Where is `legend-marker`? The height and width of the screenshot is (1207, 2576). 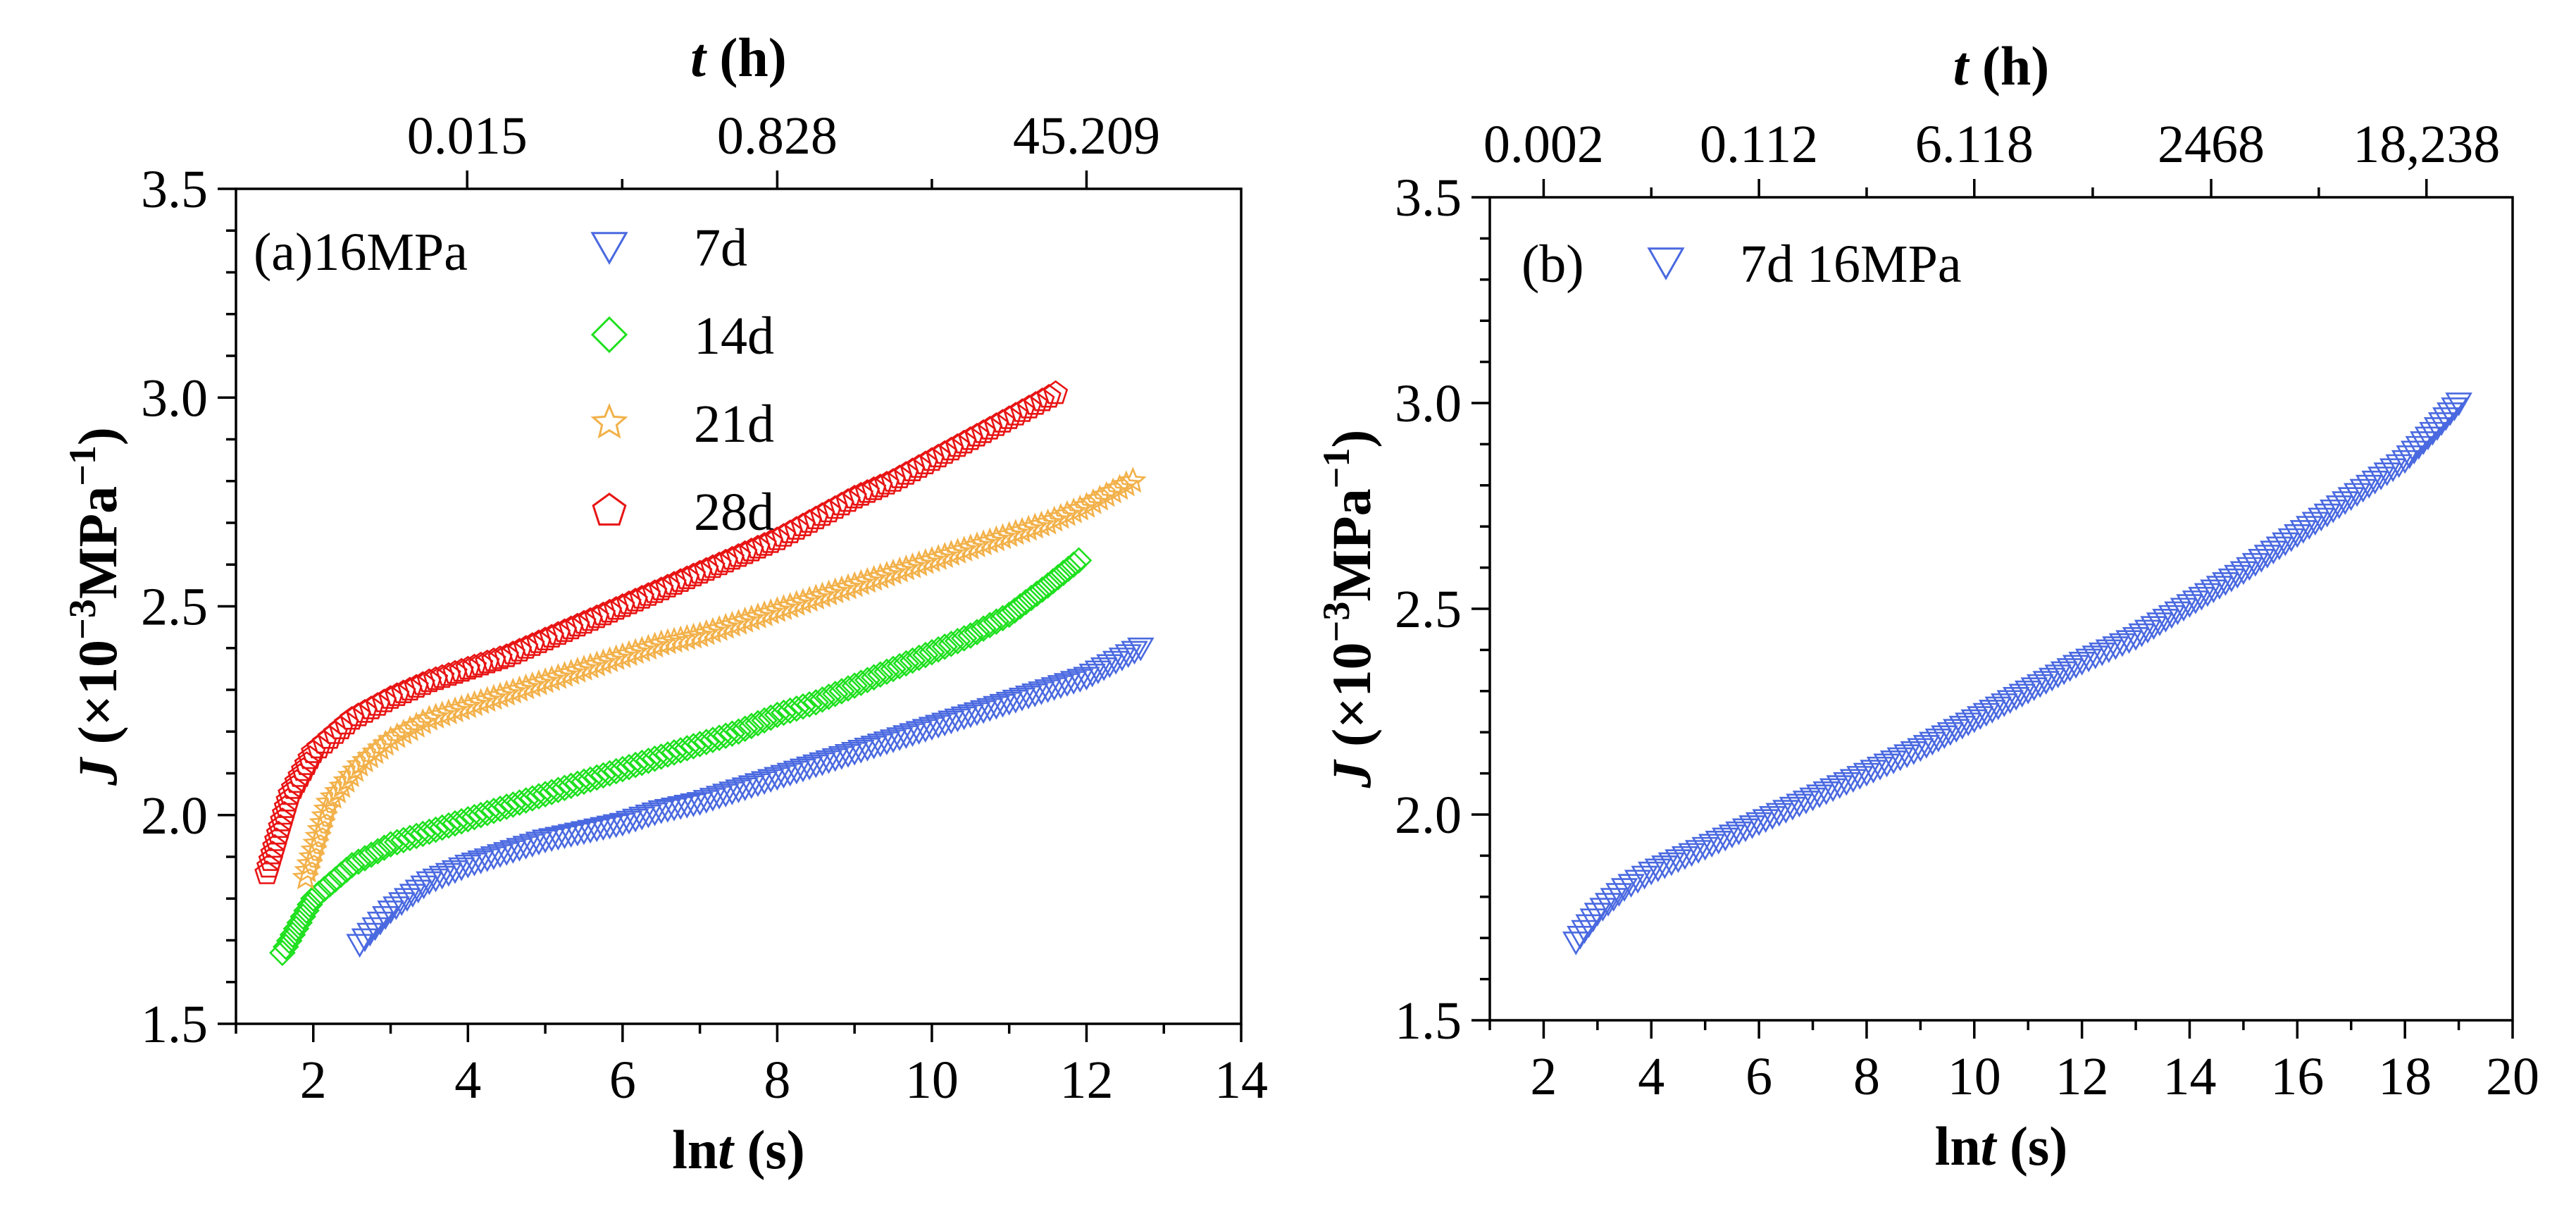
legend-marker is located at coordinates (609, 248).